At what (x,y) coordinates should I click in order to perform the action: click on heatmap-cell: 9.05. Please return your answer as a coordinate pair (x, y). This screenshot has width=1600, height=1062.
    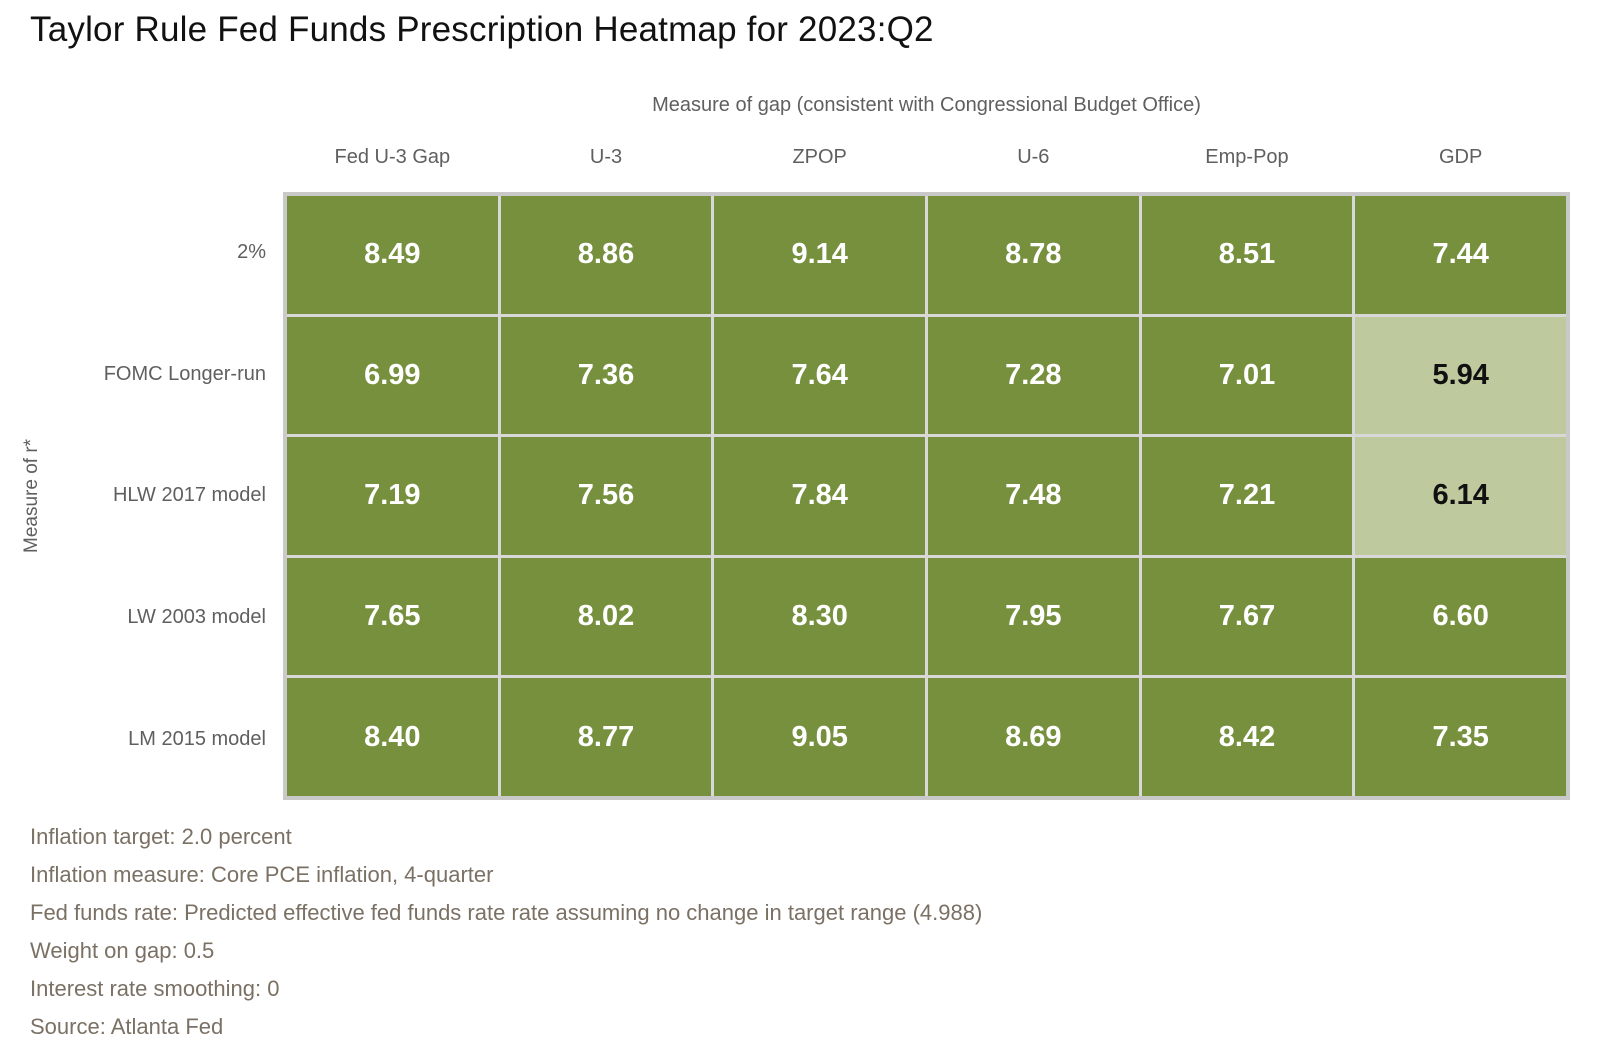
    Looking at the image, I should click on (819, 737).